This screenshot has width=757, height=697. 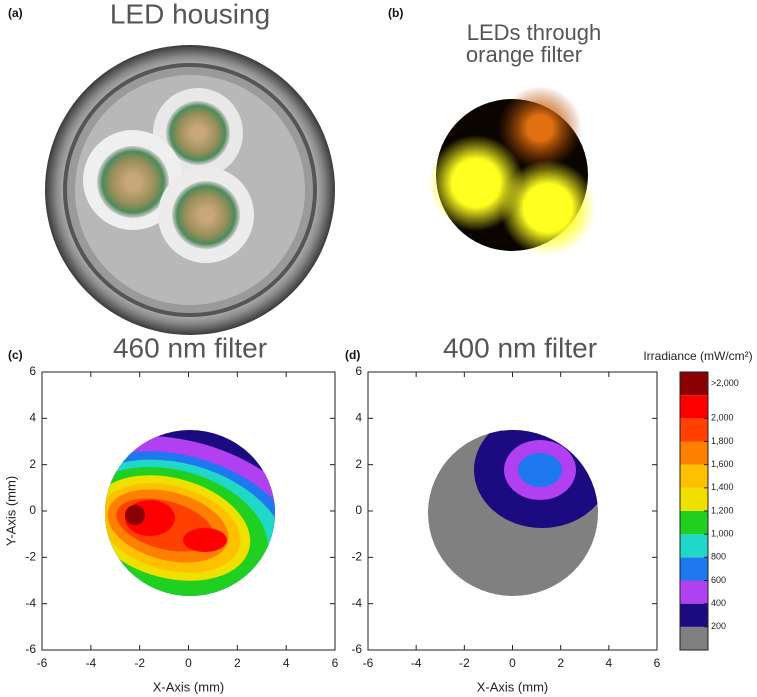 What do you see at coordinates (722, 487) in the screenshot?
I see `colorbar-tick-label: 1,400` at bounding box center [722, 487].